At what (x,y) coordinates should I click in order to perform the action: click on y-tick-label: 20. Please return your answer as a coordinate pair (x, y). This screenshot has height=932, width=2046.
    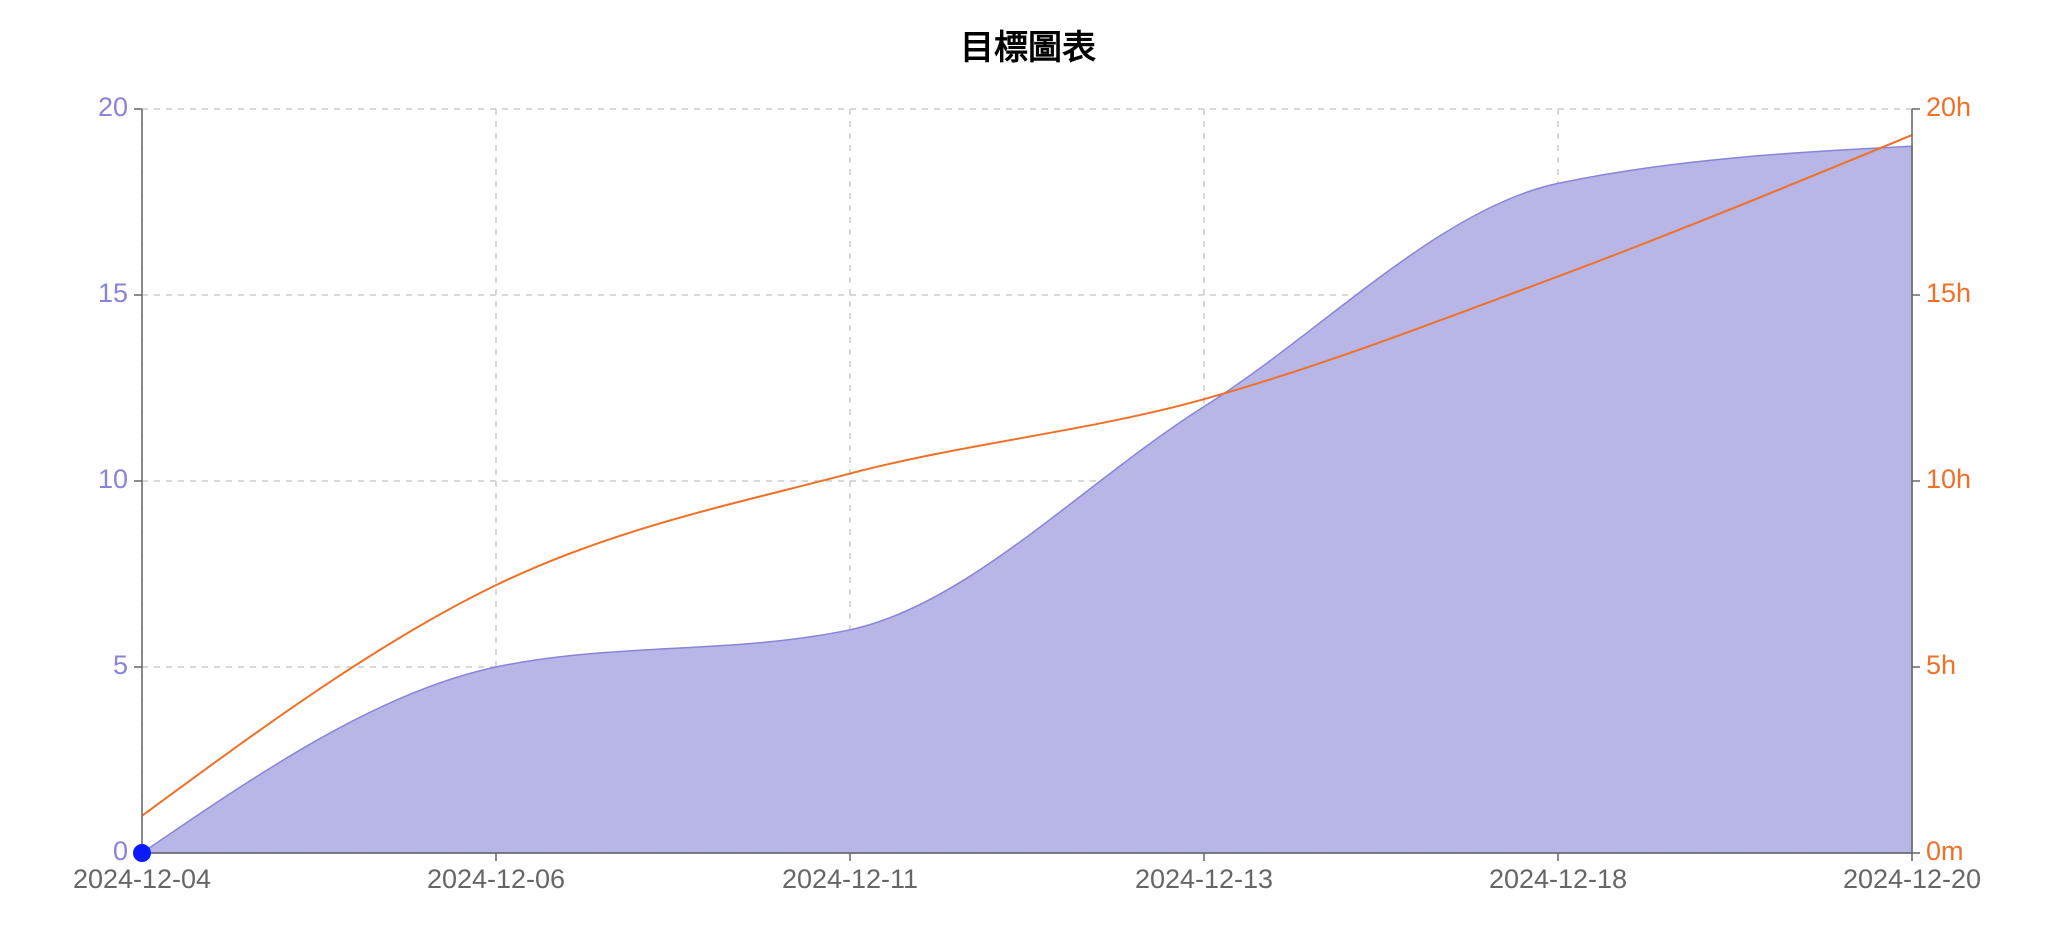
    Looking at the image, I should click on (113, 107).